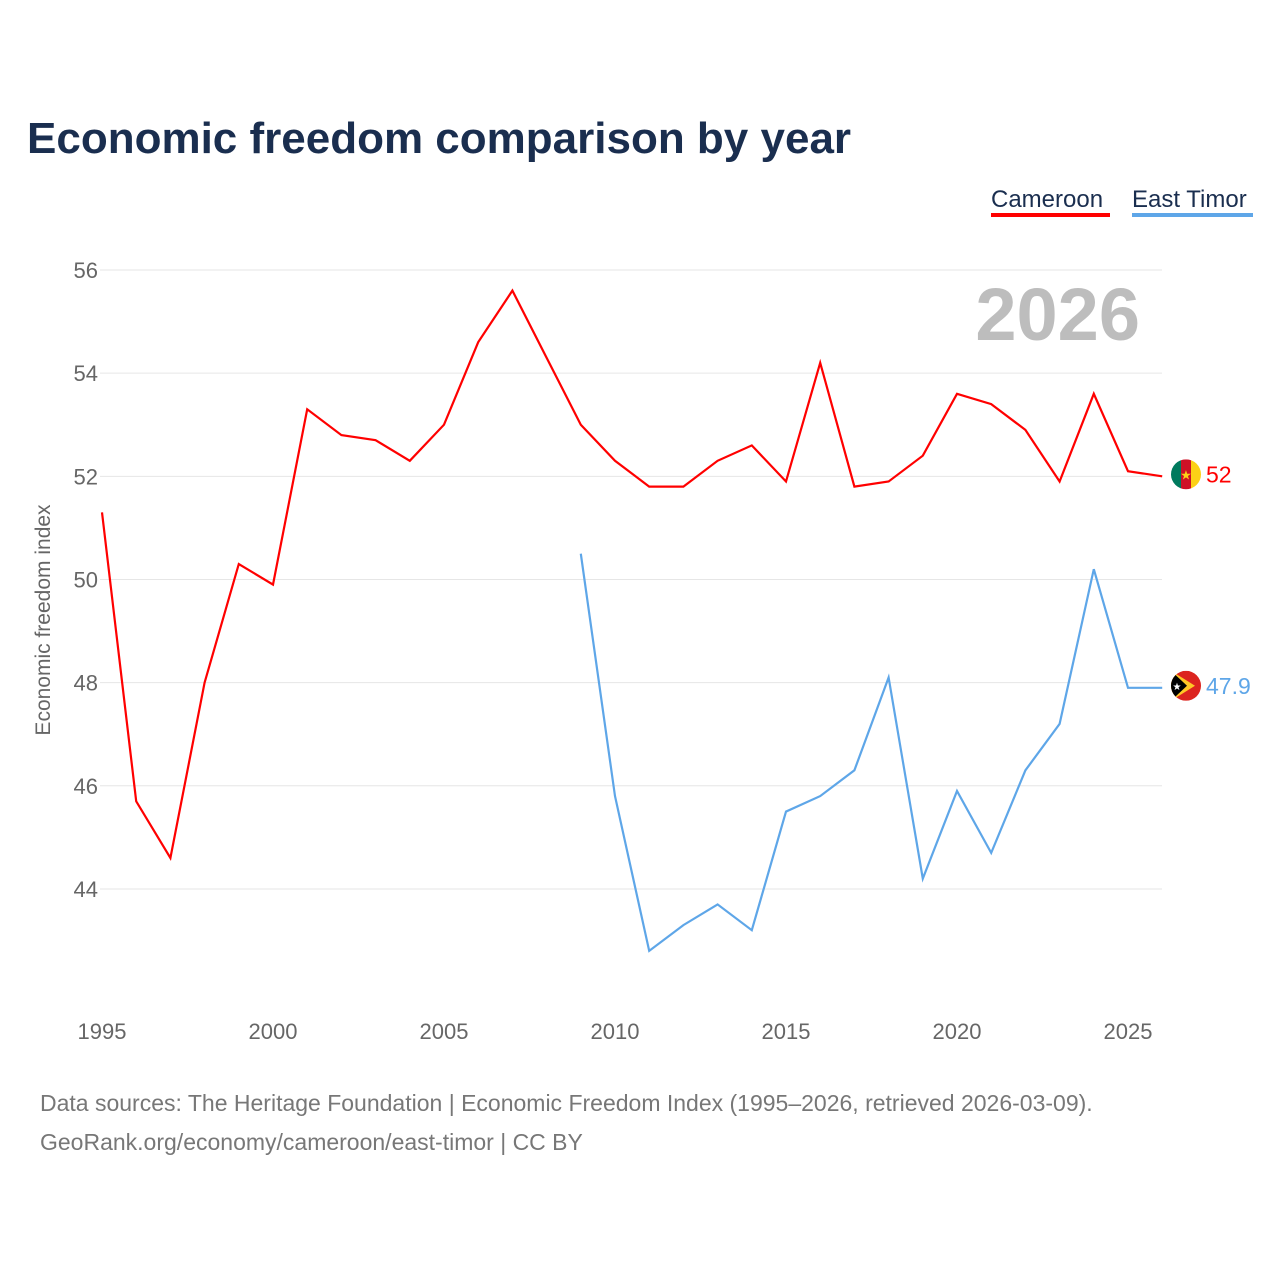 The height and width of the screenshot is (1280, 1280). What do you see at coordinates (86, 270) in the screenshot?
I see `y-tick-label: 56` at bounding box center [86, 270].